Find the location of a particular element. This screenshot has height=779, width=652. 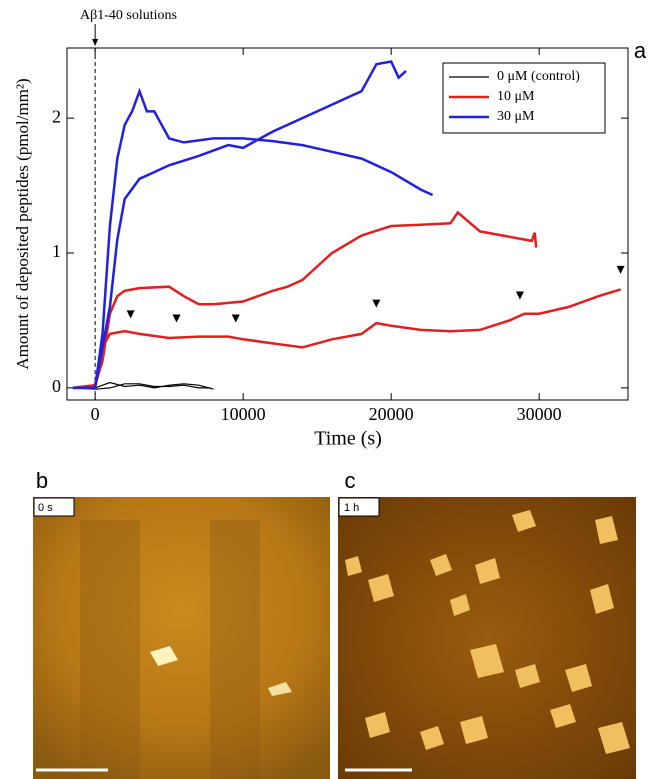

x-tick-label: 10000 is located at coordinates (243, 414).